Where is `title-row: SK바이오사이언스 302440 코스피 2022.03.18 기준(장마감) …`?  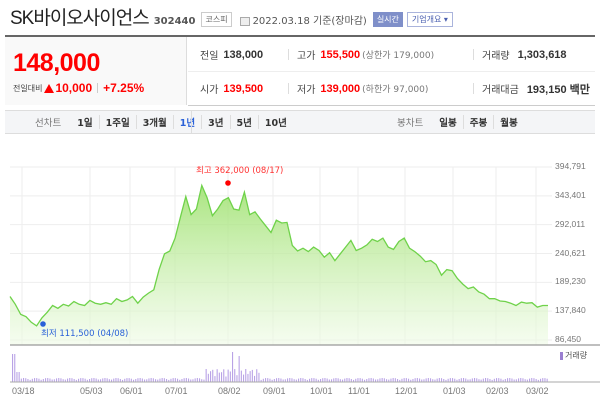
title-row: SK바이오사이언스 302440 코스피 2022.03.18 기준(장마감) … is located at coordinates (231, 18).